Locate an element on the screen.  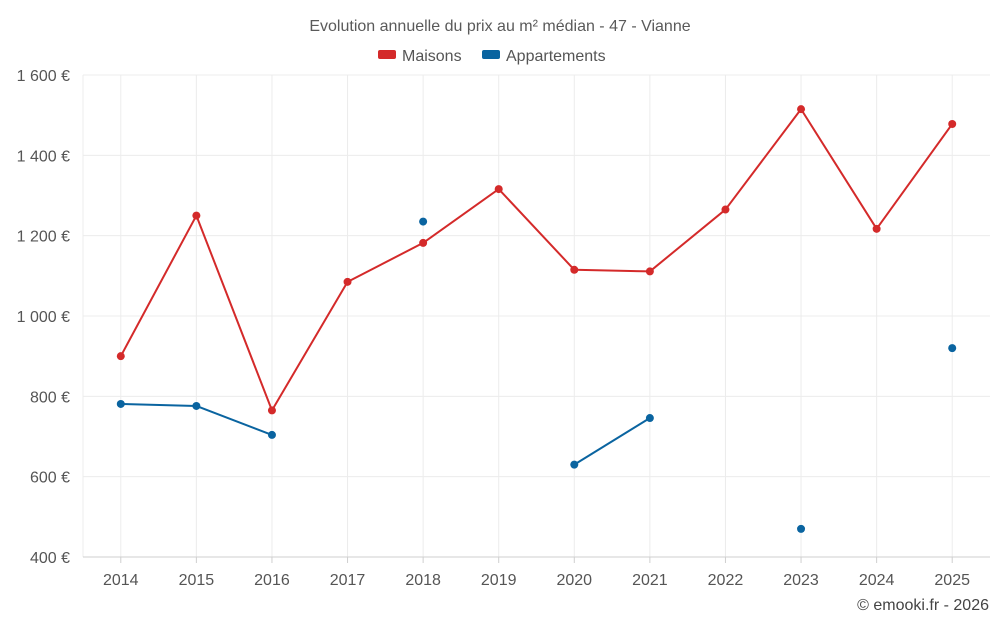
y-tick-label: 600 € is located at coordinates (50, 478).